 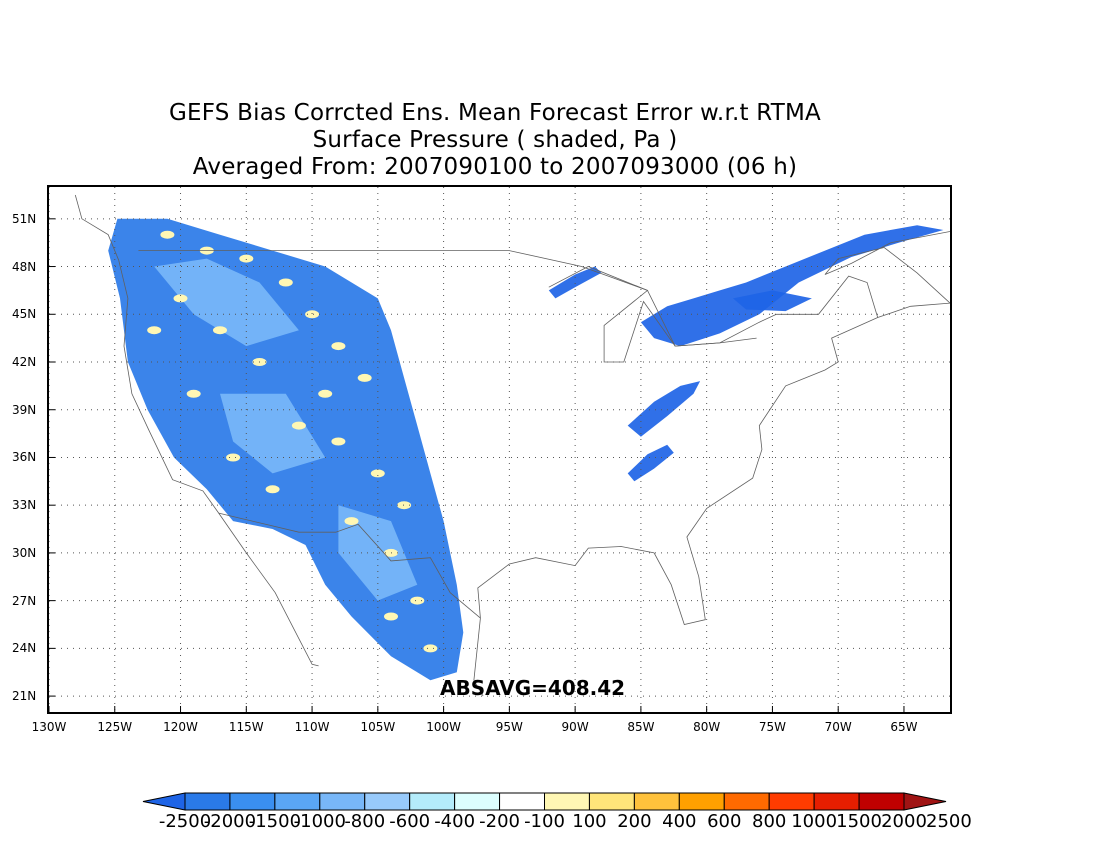 I want to click on lat-label: 21N, so click(x=24, y=696).